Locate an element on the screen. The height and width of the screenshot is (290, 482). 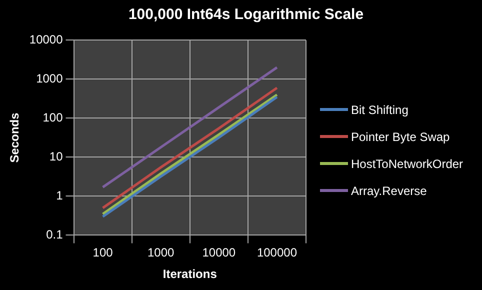
x-tick-label: 100000 is located at coordinates (277, 253).